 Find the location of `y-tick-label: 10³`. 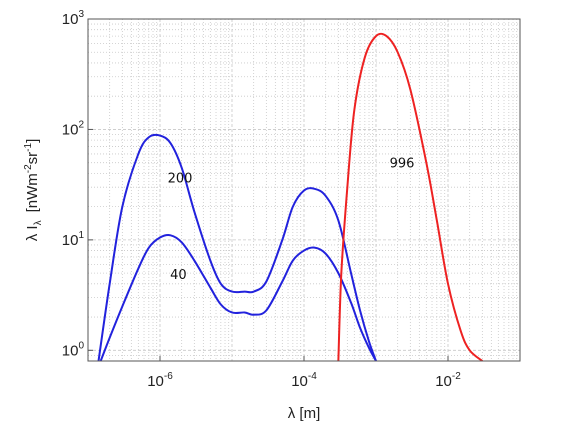

y-tick-label: 10³ is located at coordinates (73, 18).